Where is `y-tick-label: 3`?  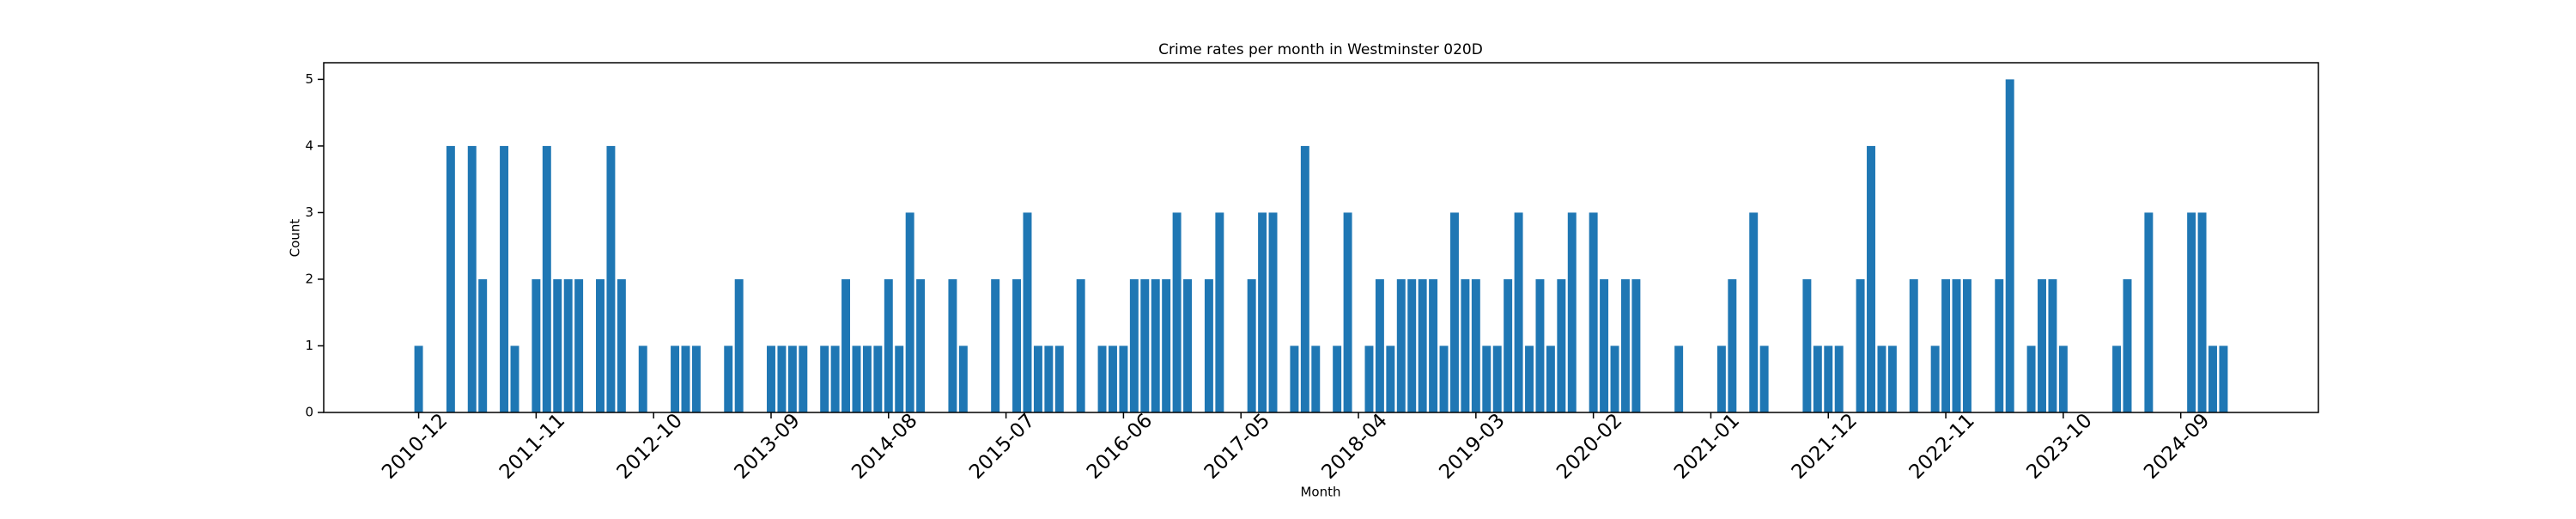 y-tick-label: 3 is located at coordinates (309, 212).